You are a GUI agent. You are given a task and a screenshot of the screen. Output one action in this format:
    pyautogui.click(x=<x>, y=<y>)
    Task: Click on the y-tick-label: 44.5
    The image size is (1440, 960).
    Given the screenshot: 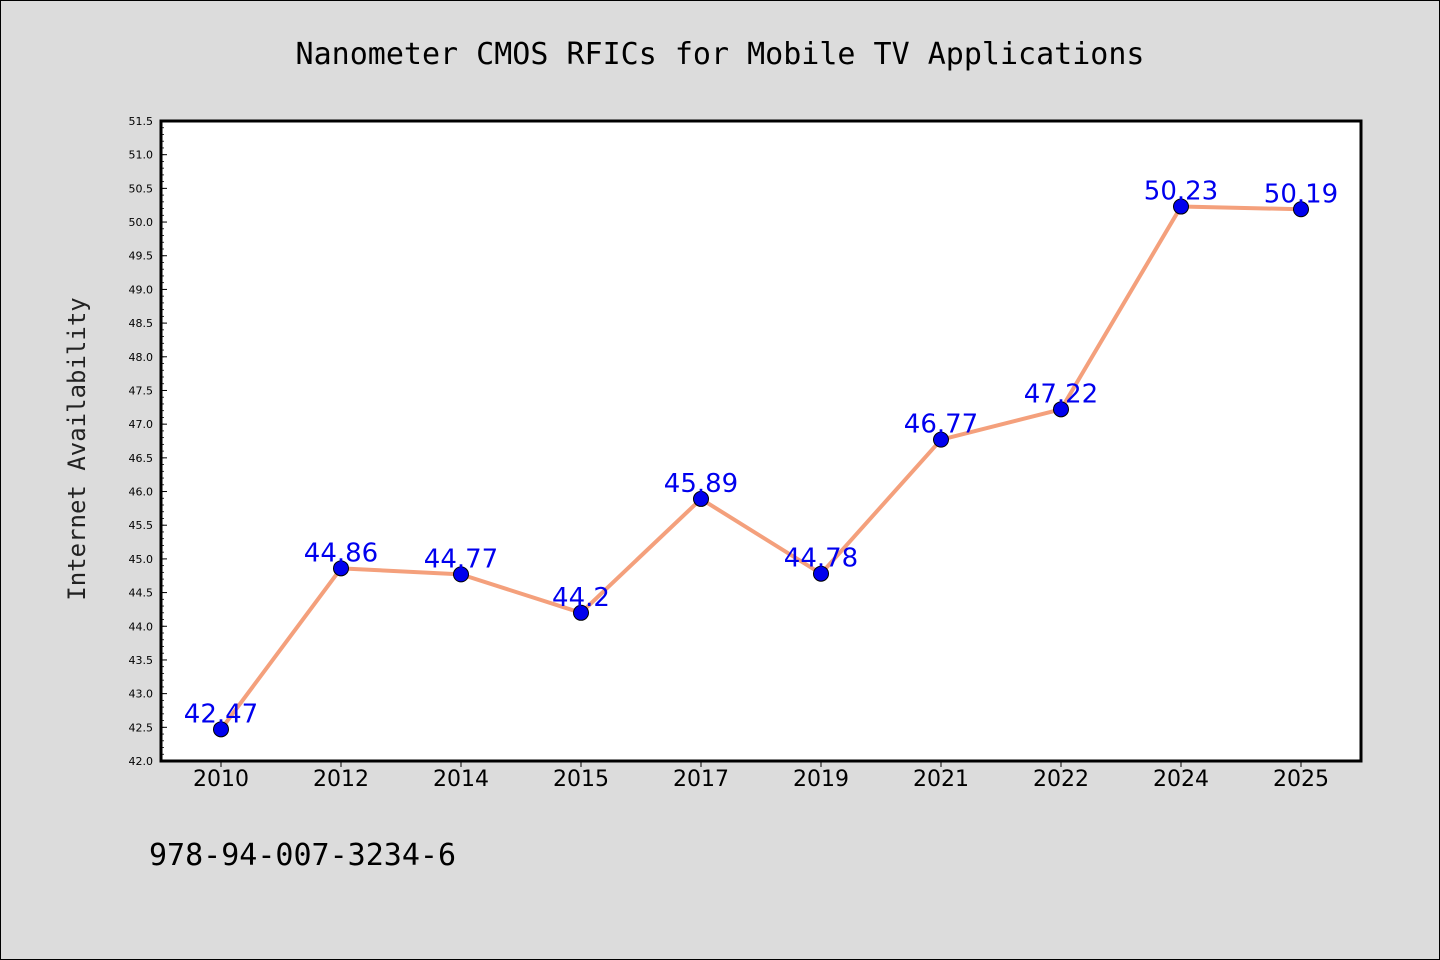 What is the action you would take?
    pyautogui.click(x=141, y=593)
    